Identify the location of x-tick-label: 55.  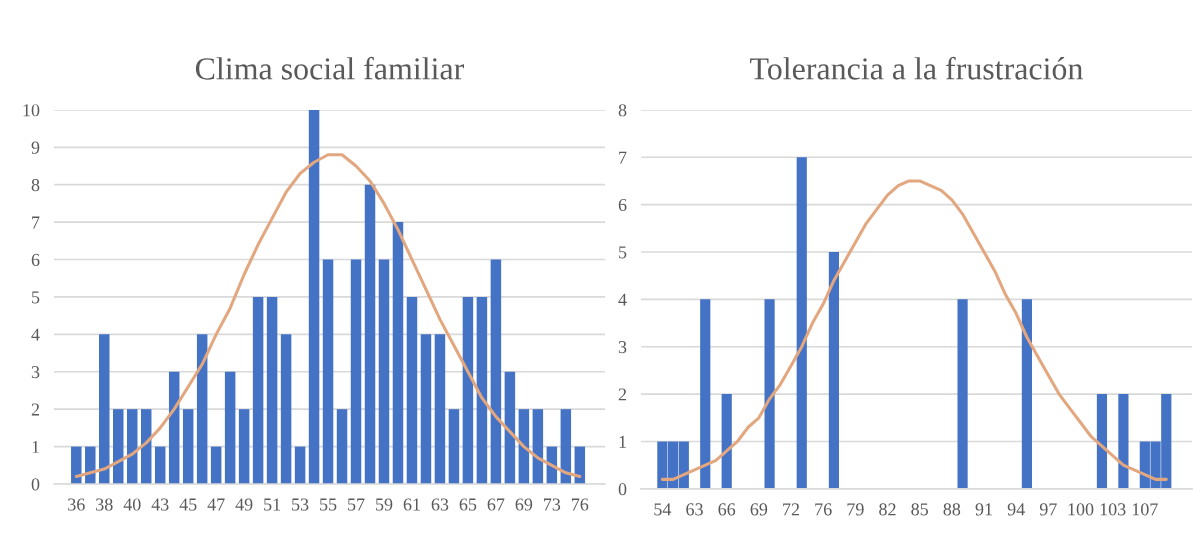
(328, 504).